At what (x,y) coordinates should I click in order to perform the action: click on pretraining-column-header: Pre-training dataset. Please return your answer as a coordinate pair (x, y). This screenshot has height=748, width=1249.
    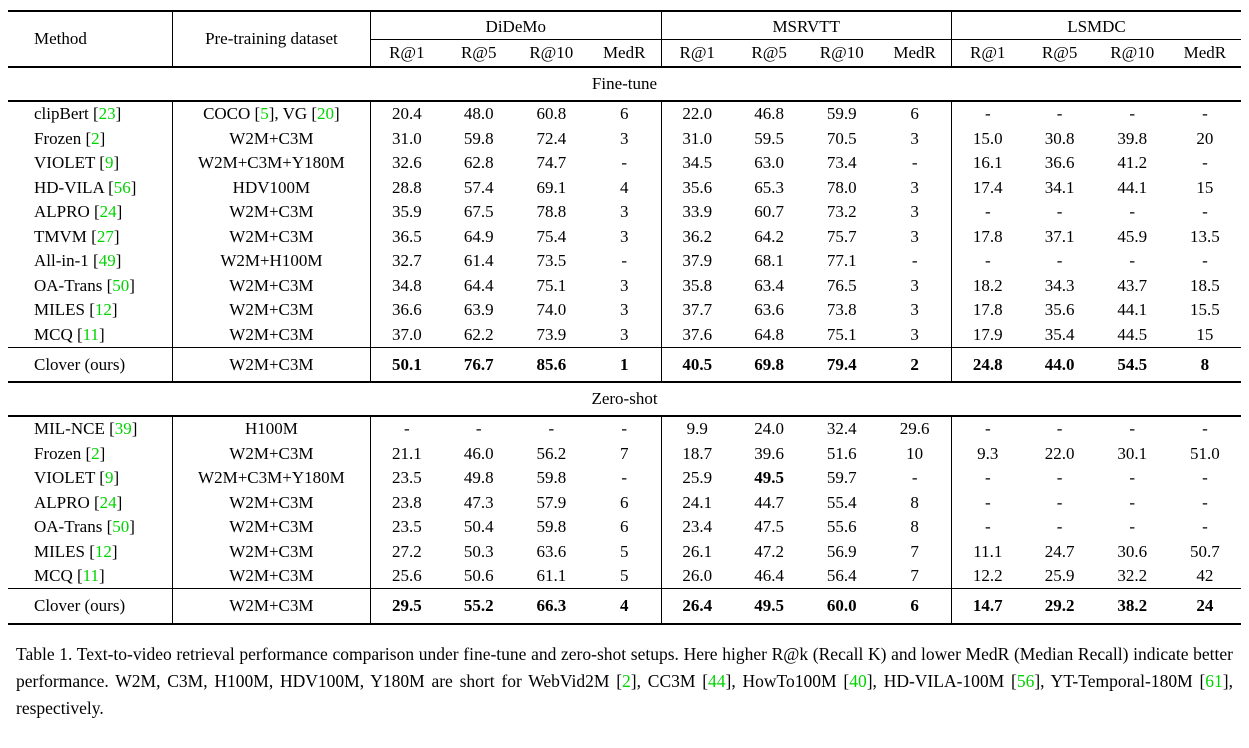
    Looking at the image, I should click on (272, 39).